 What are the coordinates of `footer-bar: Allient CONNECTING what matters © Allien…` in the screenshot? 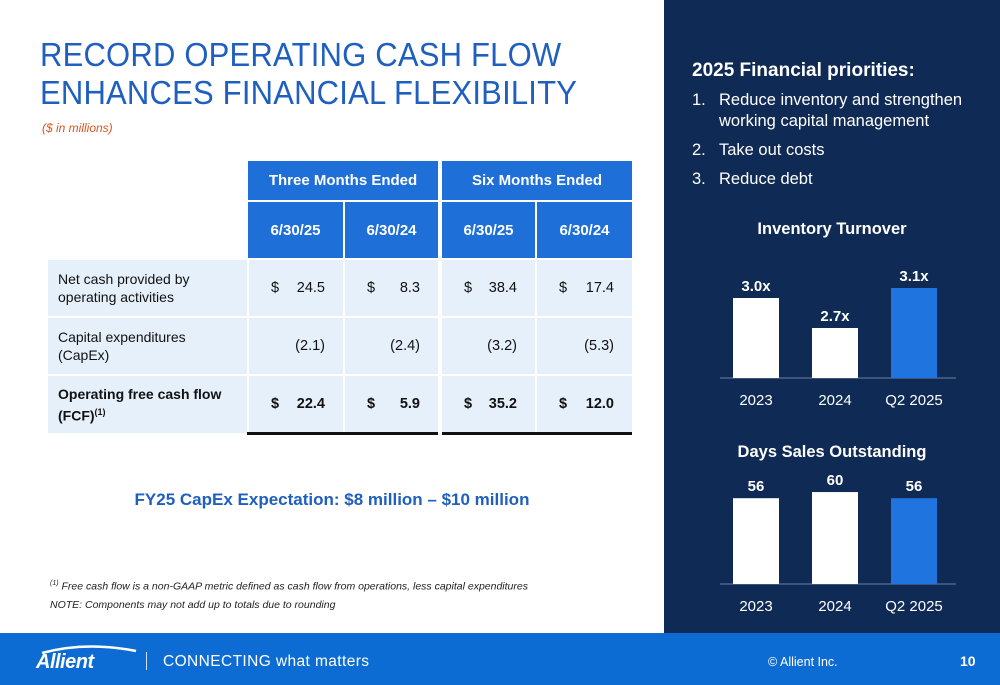 It's located at (500, 659).